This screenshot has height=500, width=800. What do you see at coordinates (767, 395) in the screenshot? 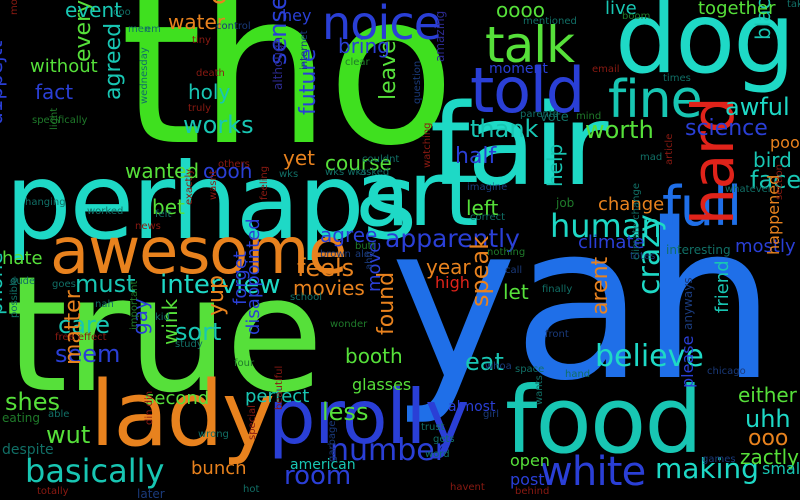
I see `cloud-word-either: either` at bounding box center [767, 395].